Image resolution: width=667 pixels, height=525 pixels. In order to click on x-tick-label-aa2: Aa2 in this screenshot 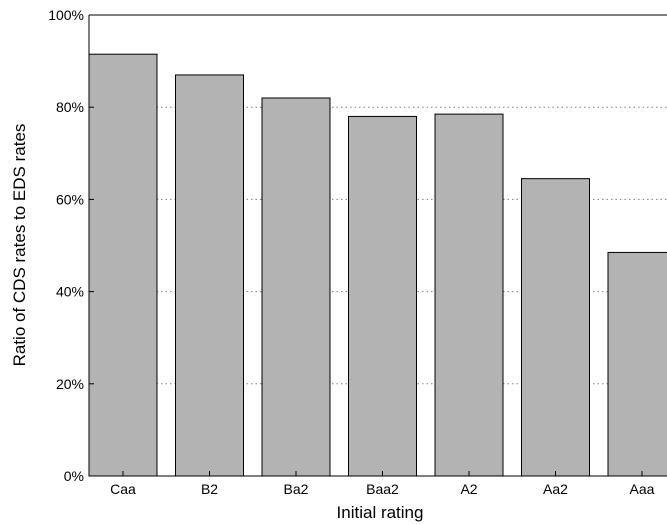, I will do `click(555, 489)`.